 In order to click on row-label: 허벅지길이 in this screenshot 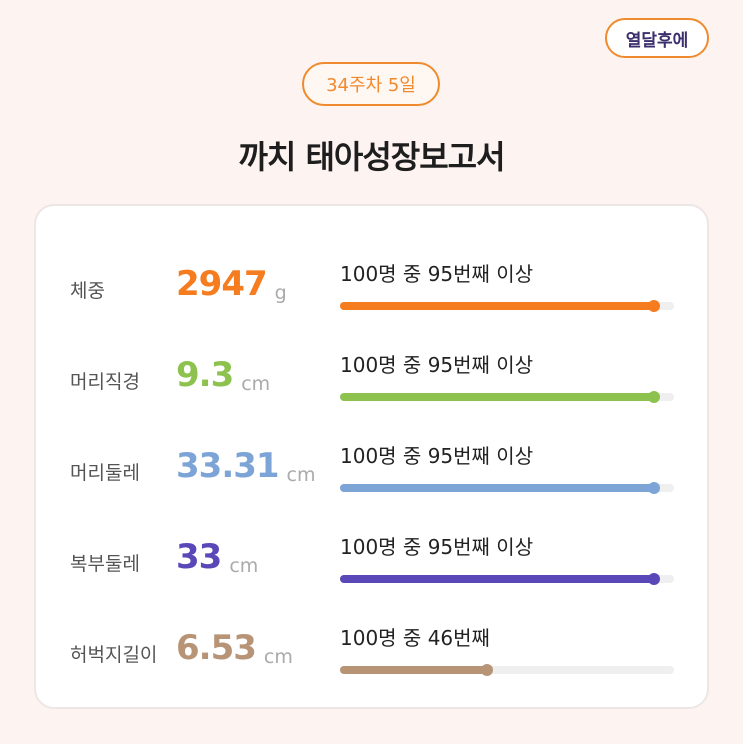, I will do `click(114, 655)`.